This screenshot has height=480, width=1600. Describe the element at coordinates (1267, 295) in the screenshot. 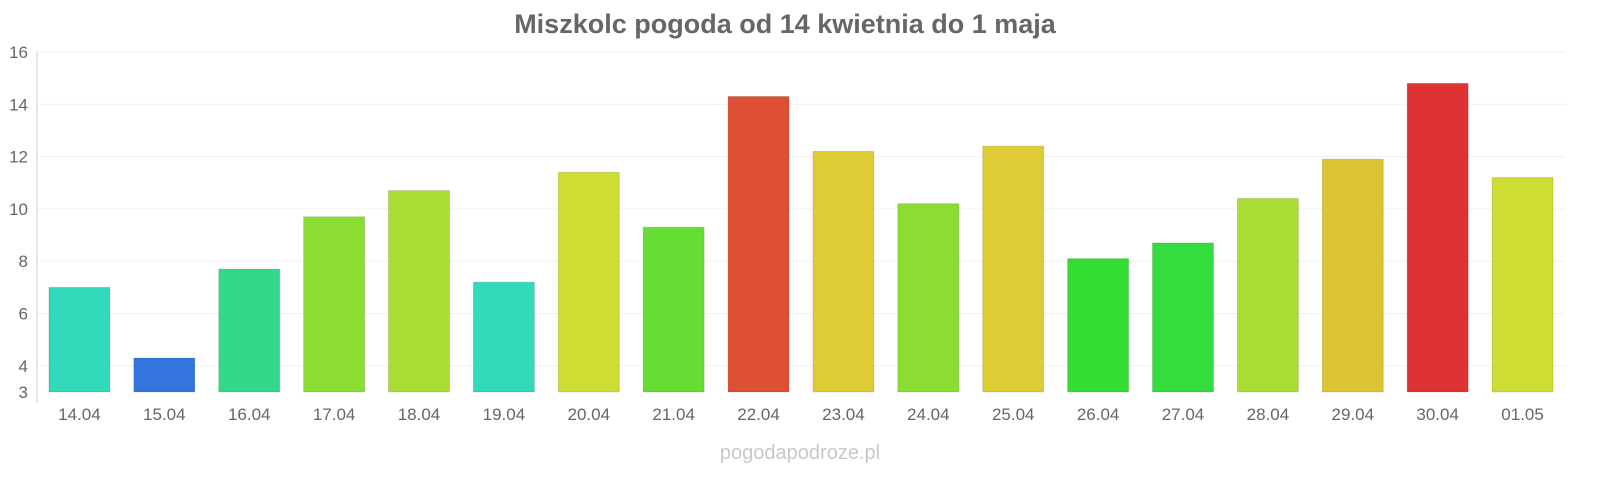

I see `bar-28.04` at that location.